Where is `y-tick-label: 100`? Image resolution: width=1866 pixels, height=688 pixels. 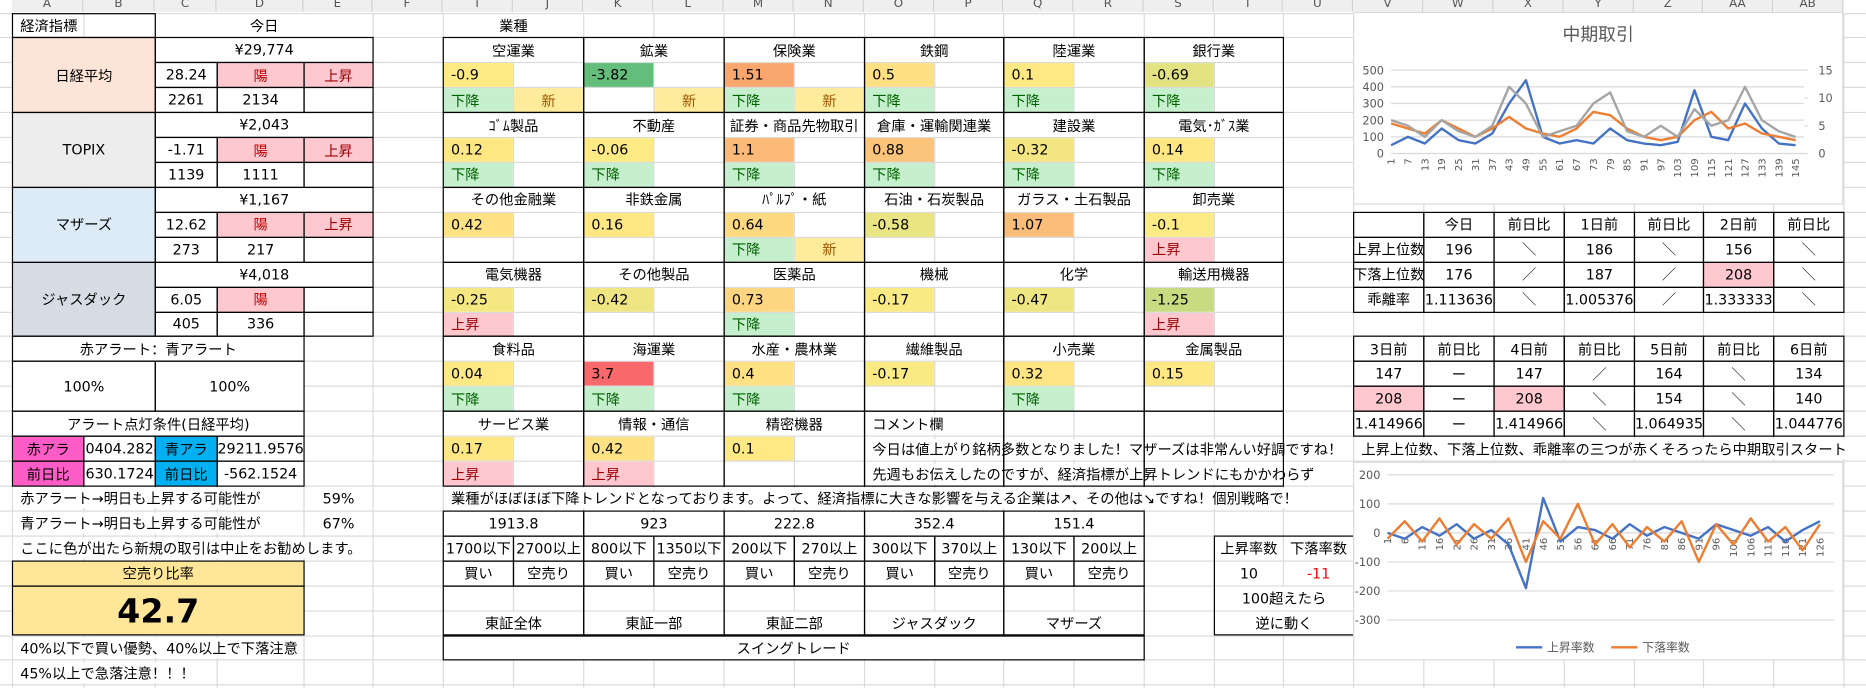
y-tick-label: 100 is located at coordinates (1373, 137).